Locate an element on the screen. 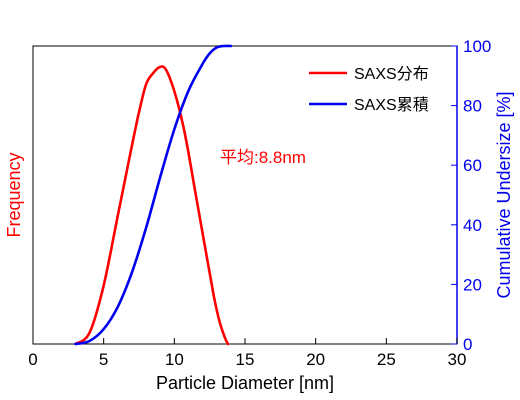  legend-label-cumulative: SAXS累積 is located at coordinates (391, 105).